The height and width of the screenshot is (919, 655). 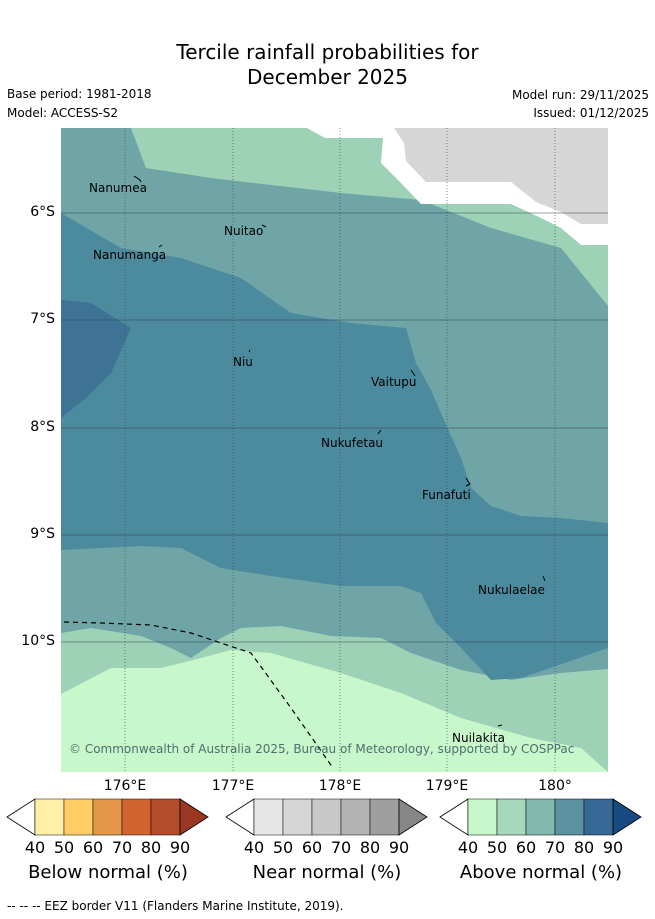 I want to click on above-tick-60: 60, so click(x=526, y=847).